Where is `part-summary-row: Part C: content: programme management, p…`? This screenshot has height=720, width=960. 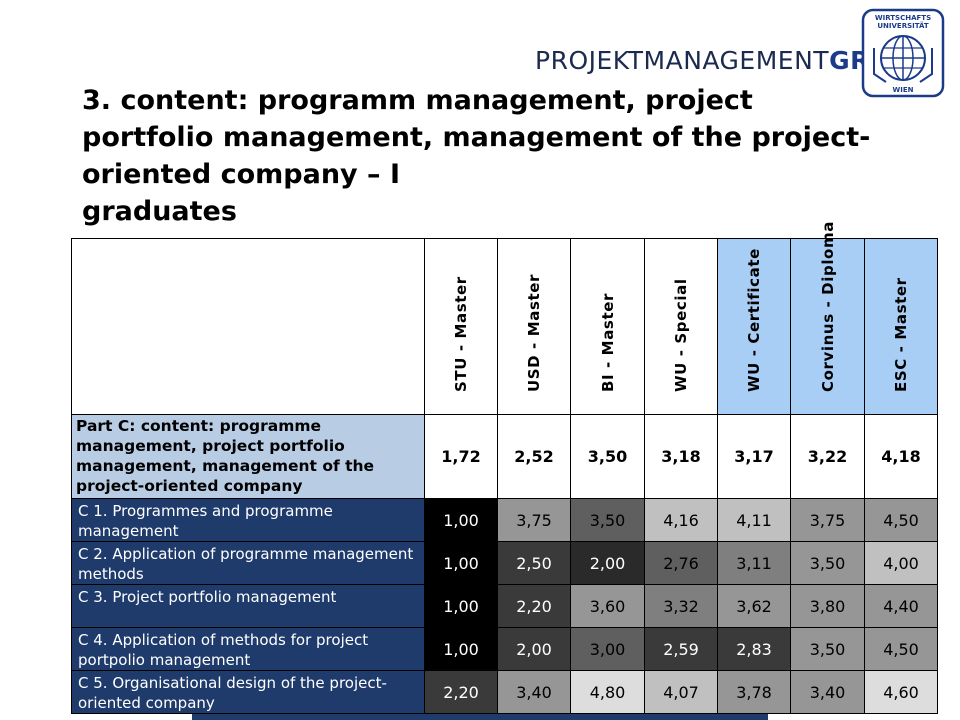
part-summary-row: Part C: content: programme management, p… is located at coordinates (504, 456).